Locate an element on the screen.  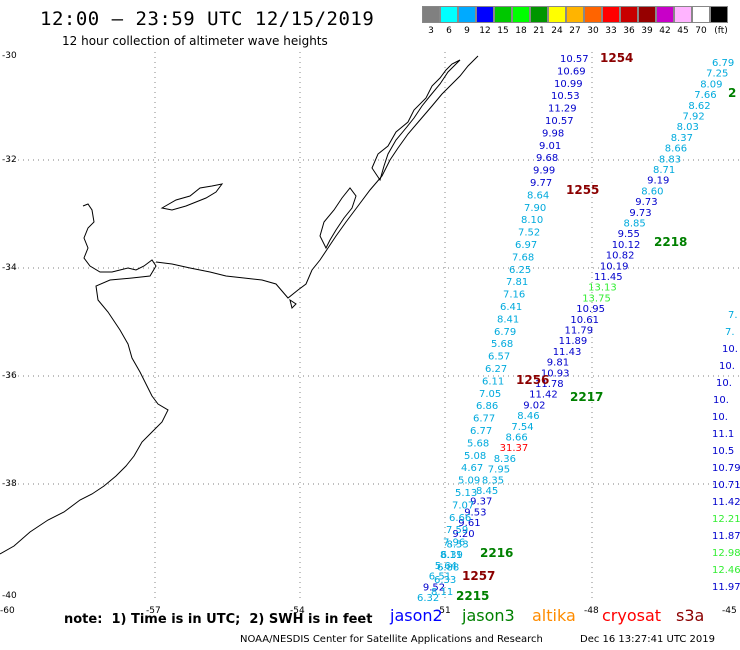
swh-value: 5.68 is located at coordinates (502, 344).